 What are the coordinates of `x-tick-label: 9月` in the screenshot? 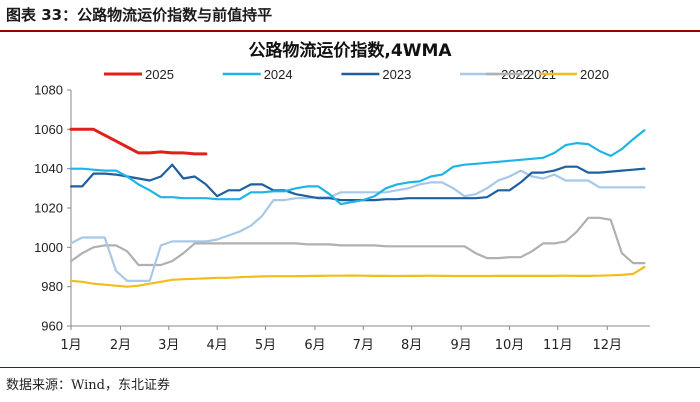 It's located at (460, 345).